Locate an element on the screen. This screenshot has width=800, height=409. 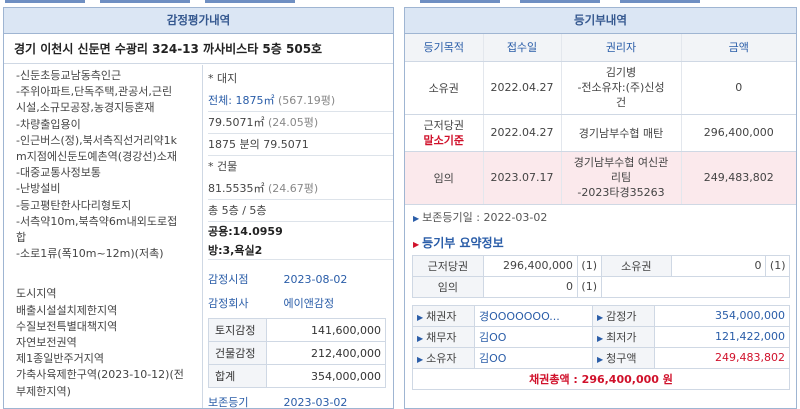
debtor-value: 김OO is located at coordinates (533, 336).